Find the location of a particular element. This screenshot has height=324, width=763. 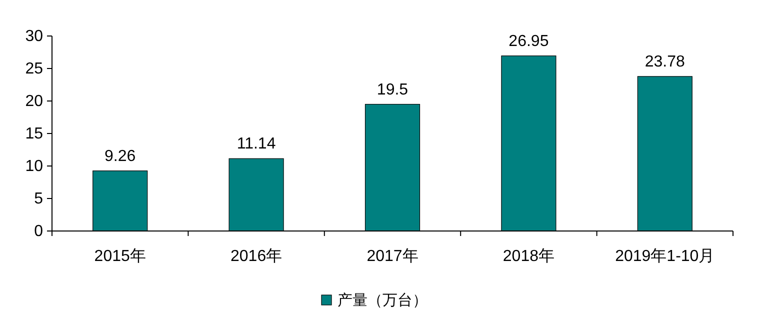

x-tick-label: 2015年 is located at coordinates (120, 256).